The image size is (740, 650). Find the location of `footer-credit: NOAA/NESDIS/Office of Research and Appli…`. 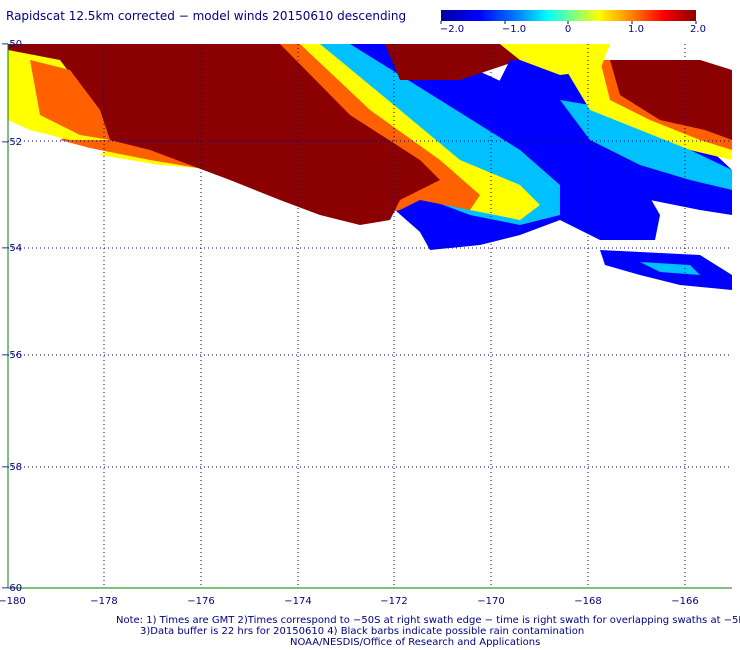

footer-credit: NOAA/NESDIS/Office of Research and Appli… is located at coordinates (415, 642).